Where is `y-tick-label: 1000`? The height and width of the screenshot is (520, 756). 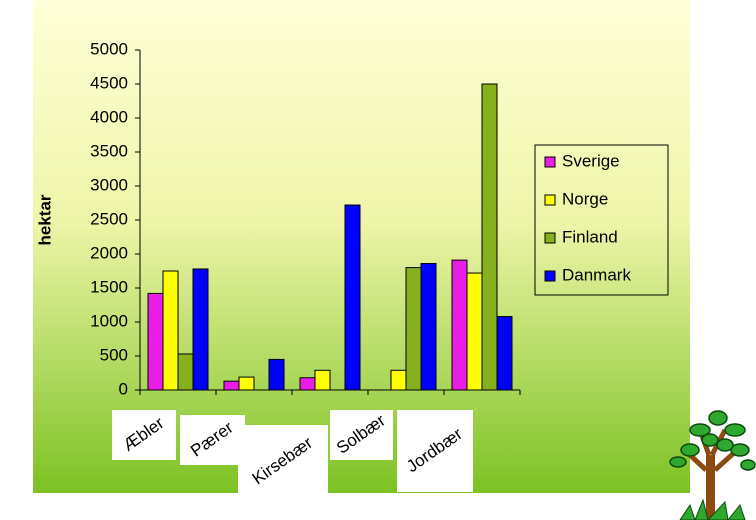
y-tick-label: 1000 is located at coordinates (109, 320).